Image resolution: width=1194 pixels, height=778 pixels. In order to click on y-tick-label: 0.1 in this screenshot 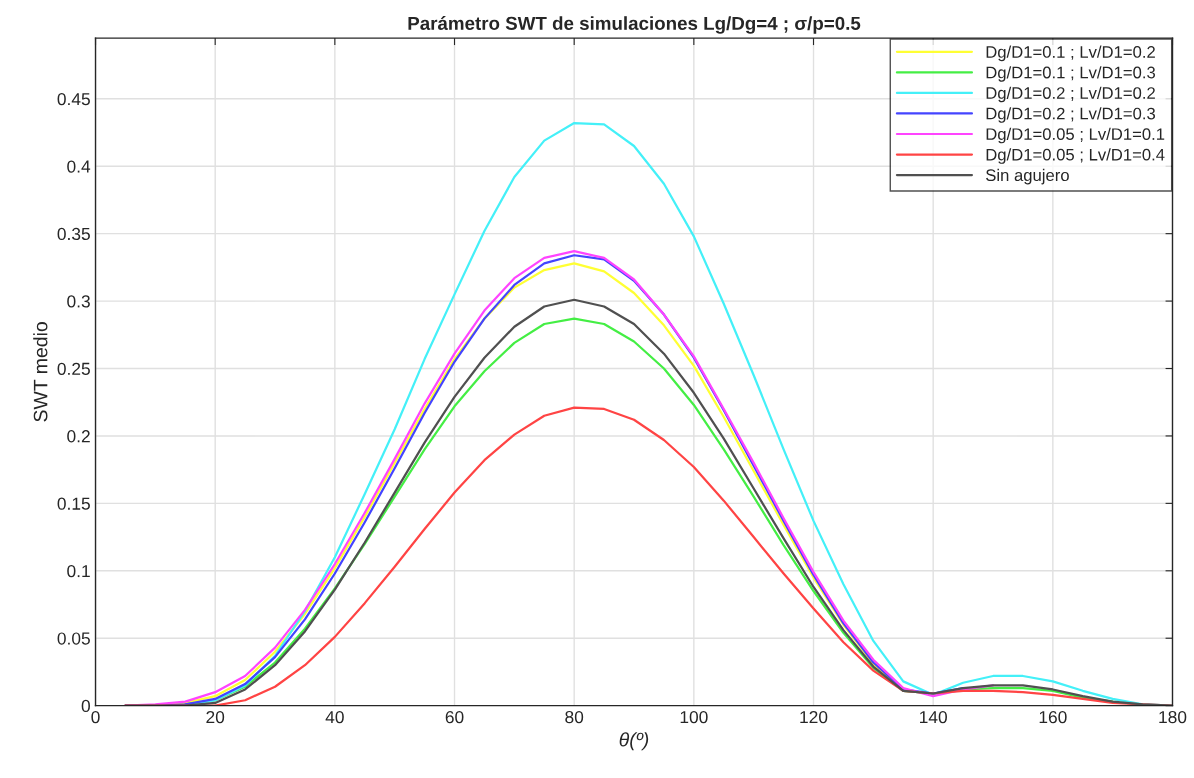, I will do `click(78, 571)`.